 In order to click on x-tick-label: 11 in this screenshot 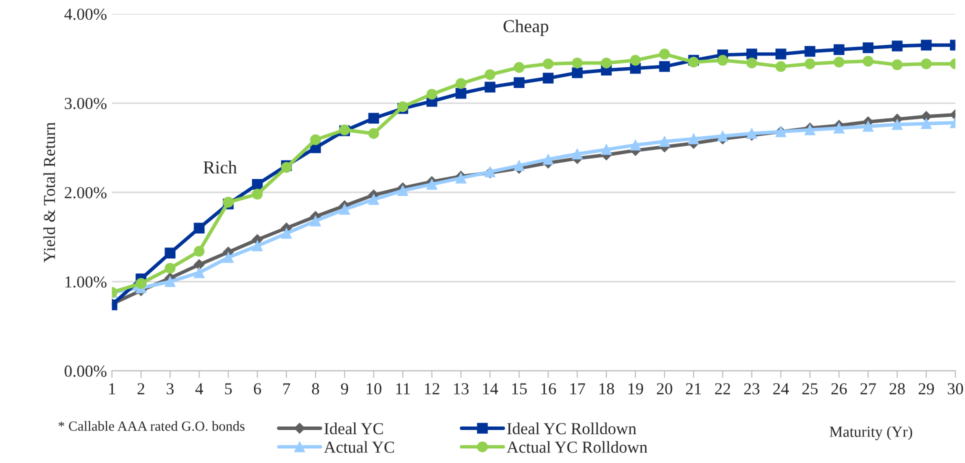, I will do `click(403, 388)`.